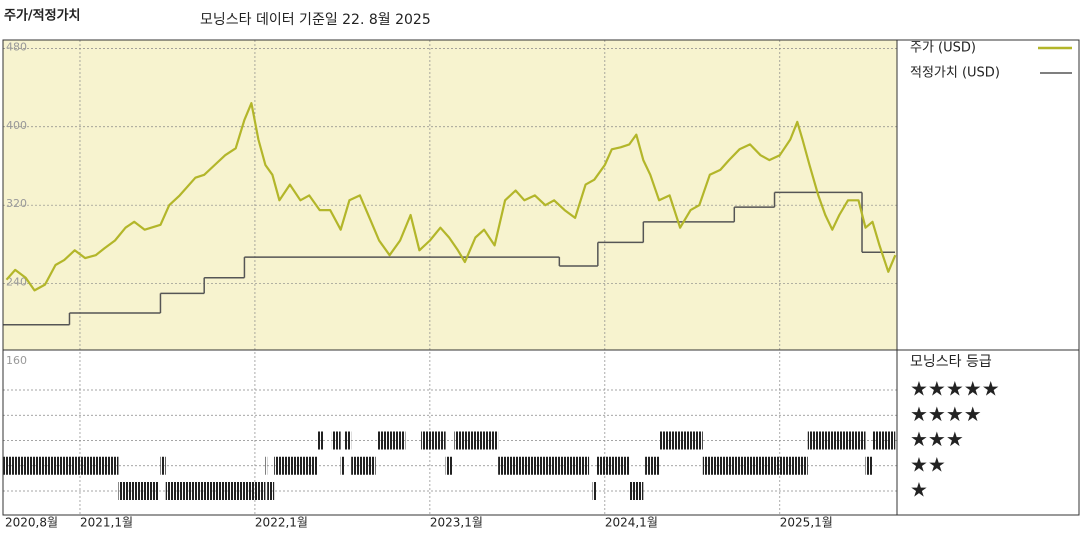 The image size is (1080, 540). Describe the element at coordinates (16, 282) in the screenshot. I see `y-tick-label: 240` at that location.